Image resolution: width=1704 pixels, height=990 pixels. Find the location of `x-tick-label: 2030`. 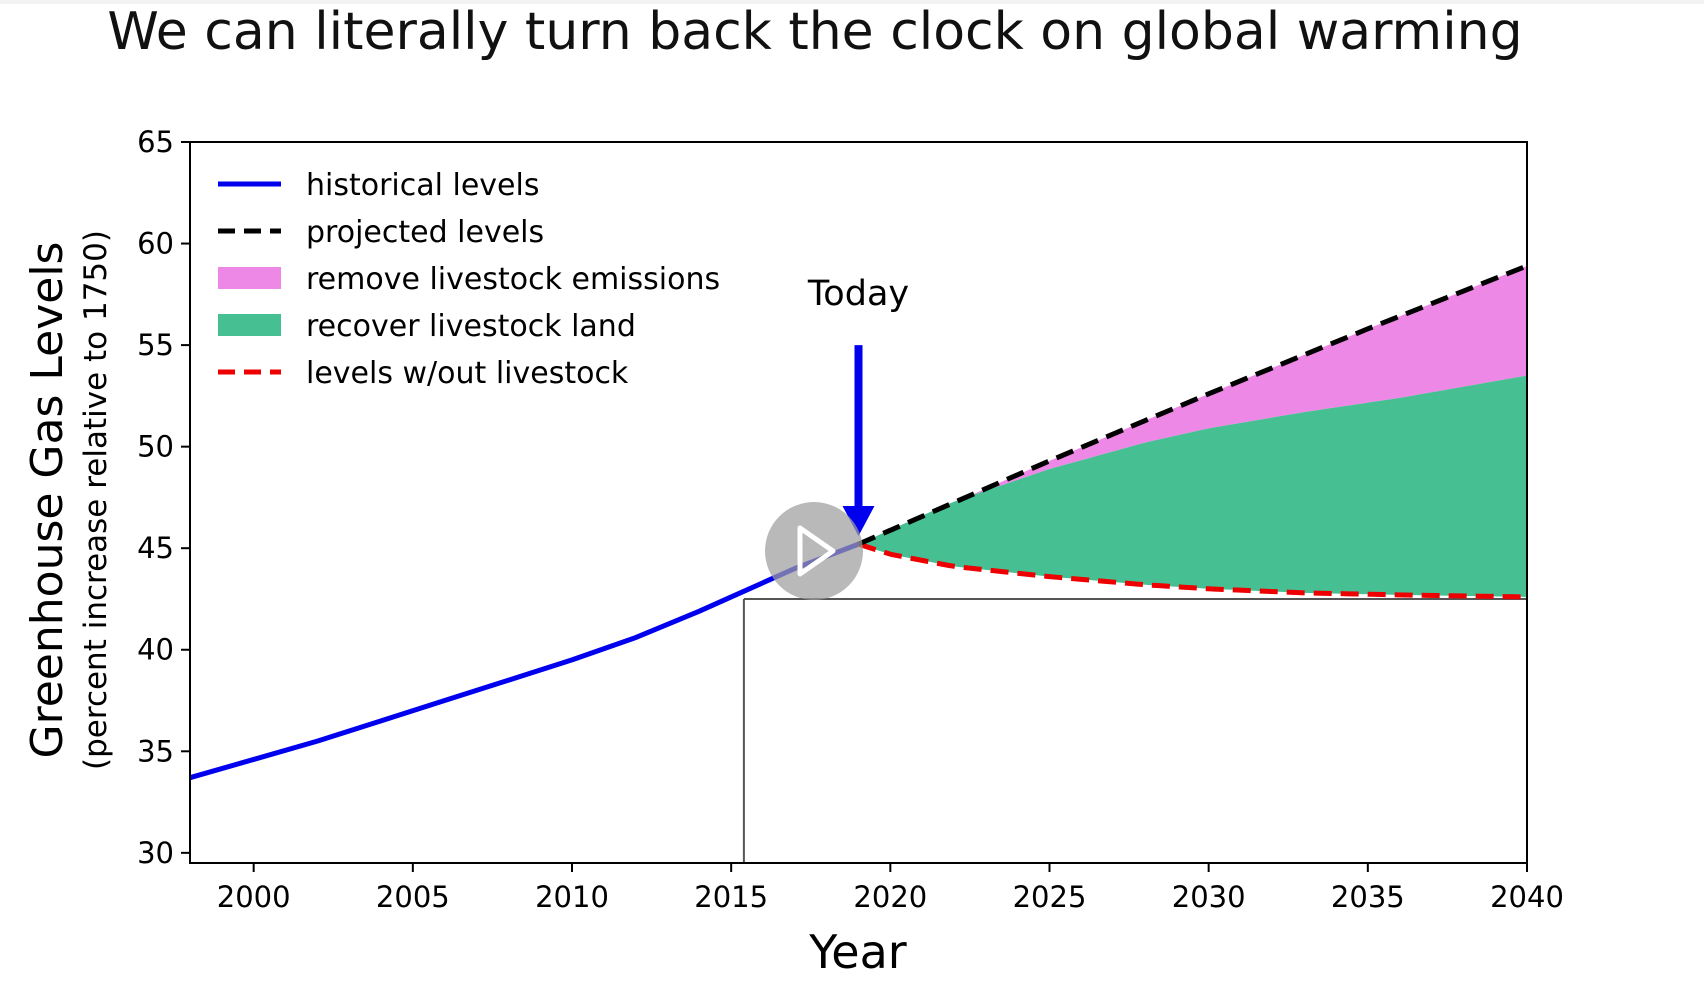

x-tick-label: 2030 is located at coordinates (1209, 897).